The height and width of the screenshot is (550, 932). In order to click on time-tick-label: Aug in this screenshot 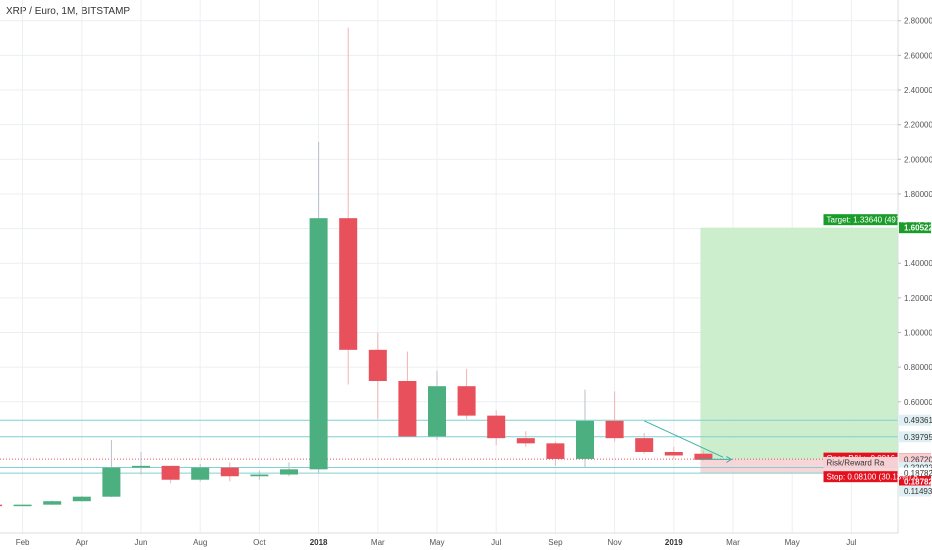, I will do `click(200, 542)`.